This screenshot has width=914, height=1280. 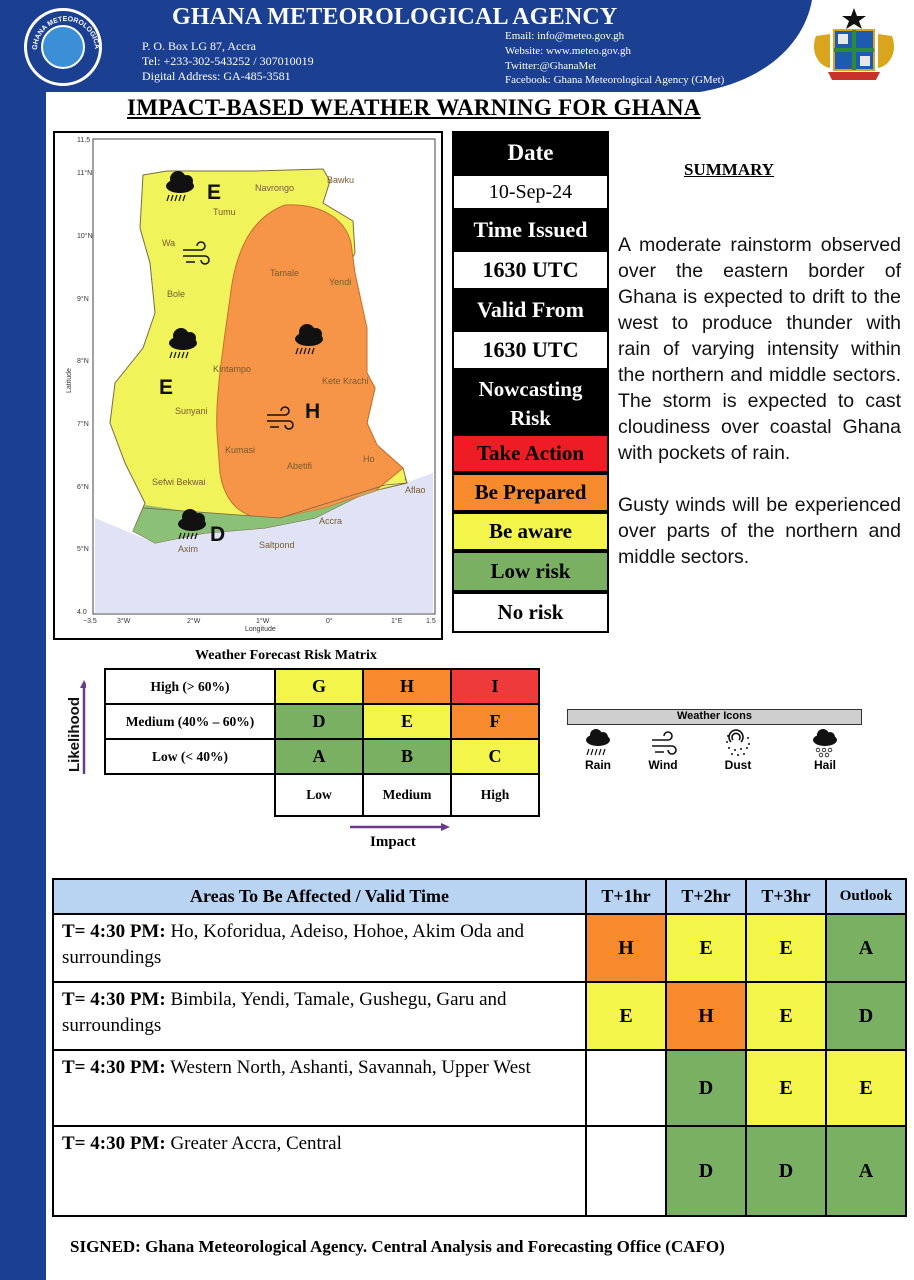 I want to click on lat-tick: 11.5, so click(x=83, y=140).